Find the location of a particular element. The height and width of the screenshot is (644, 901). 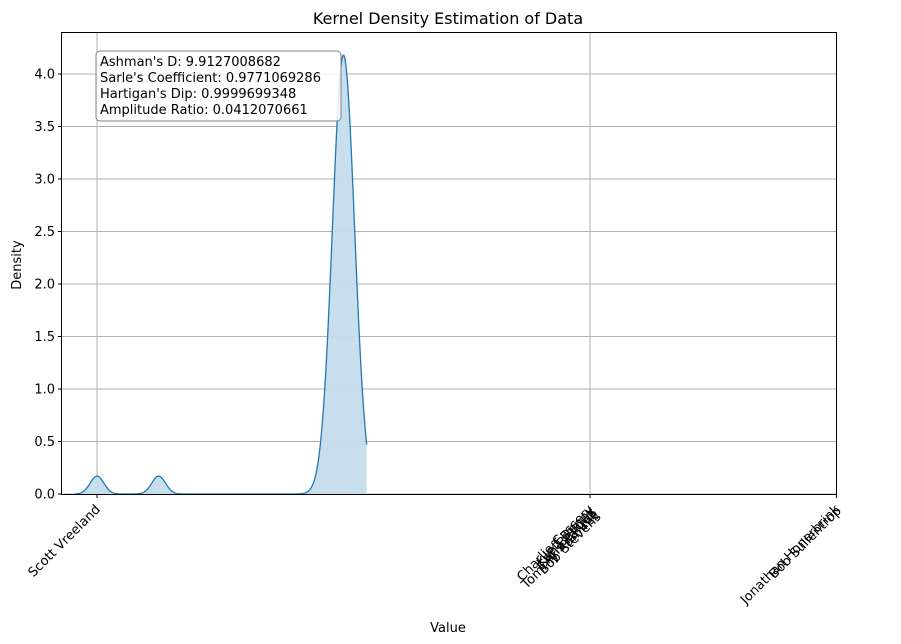

stats-box-frame is located at coordinates (218, 86).